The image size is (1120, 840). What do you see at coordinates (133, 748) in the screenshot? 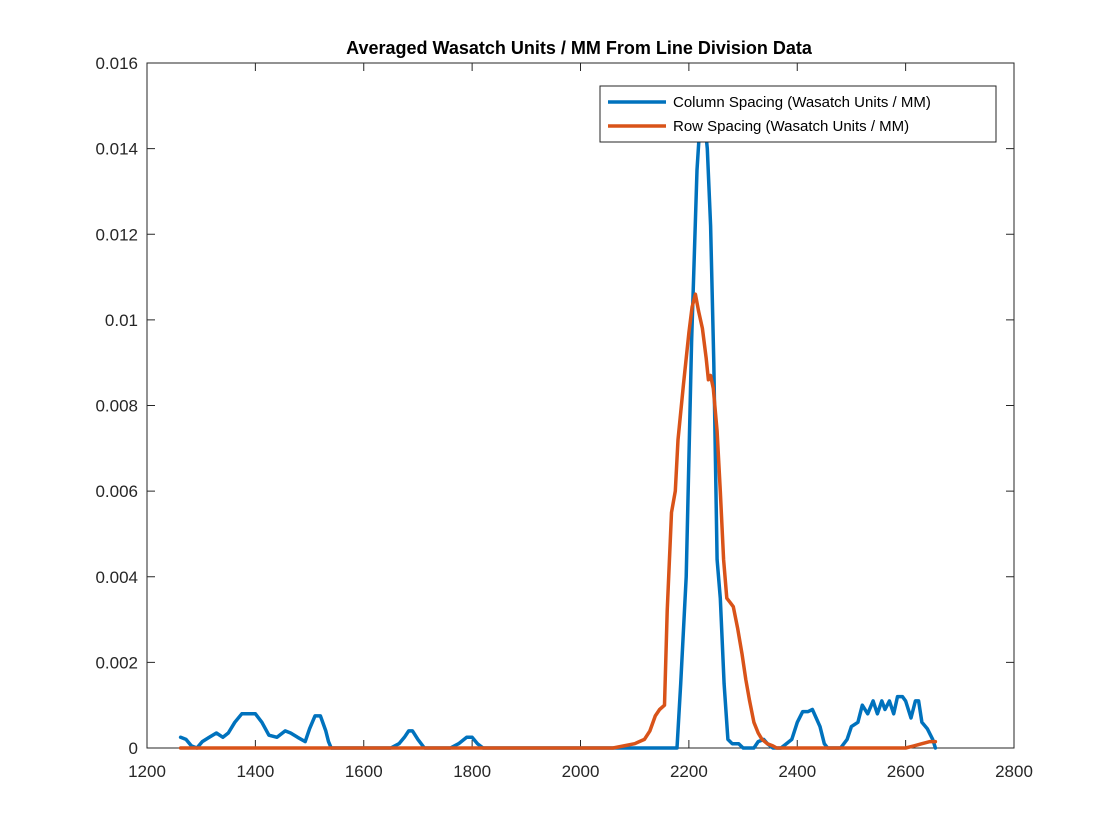
I see `y-tick-label: 0` at bounding box center [133, 748].